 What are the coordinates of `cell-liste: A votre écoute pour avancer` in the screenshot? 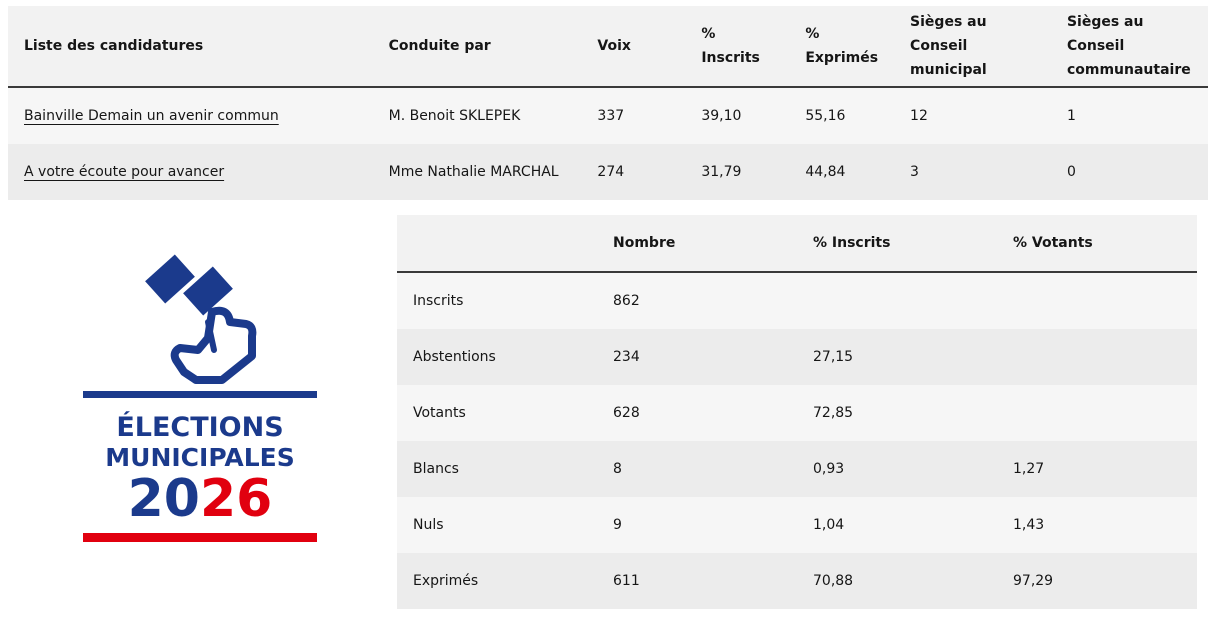 It's located at (190, 172).